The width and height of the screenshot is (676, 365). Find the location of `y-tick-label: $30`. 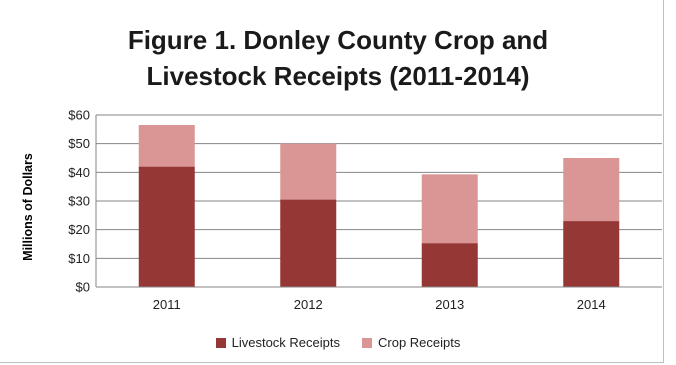

y-tick-label: $30 is located at coordinates (79, 201).